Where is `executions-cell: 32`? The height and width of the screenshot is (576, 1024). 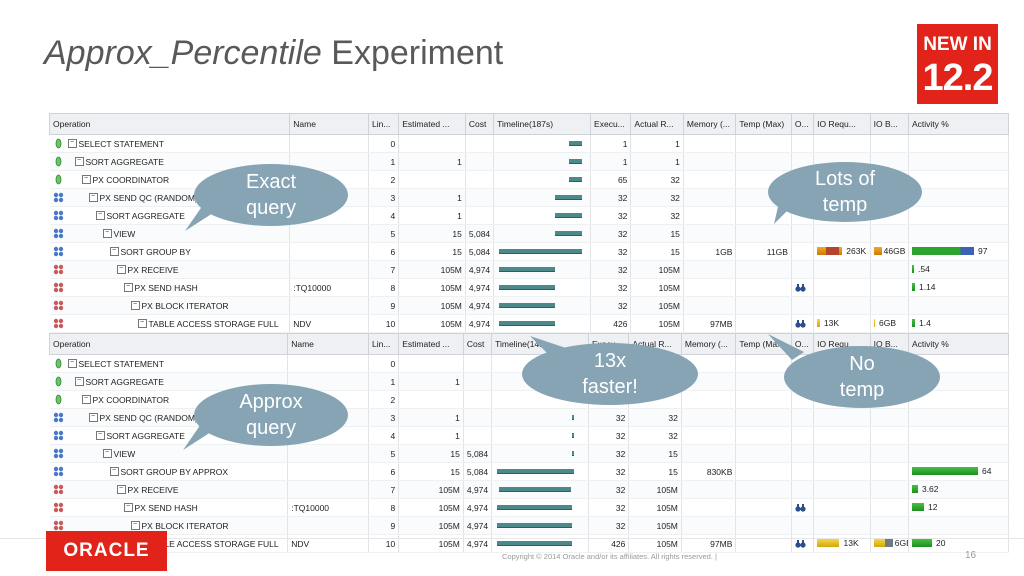 executions-cell: 32 is located at coordinates (609, 507).